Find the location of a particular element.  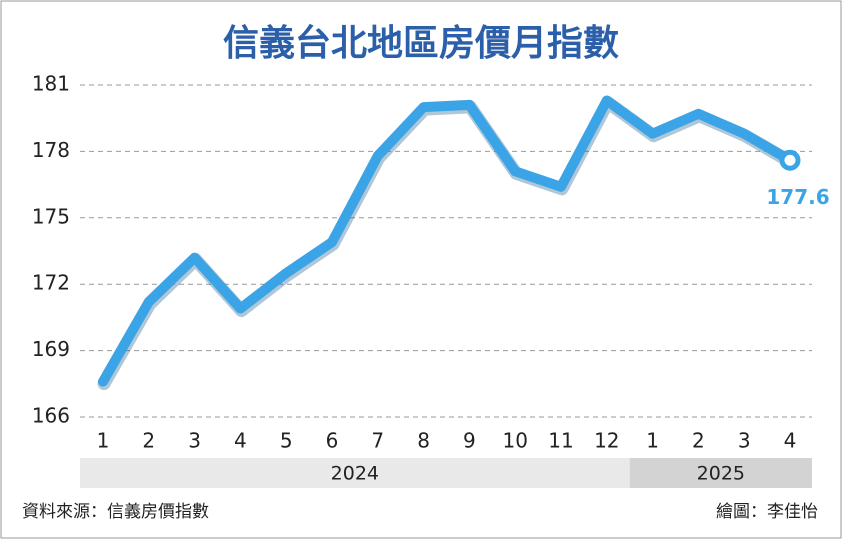

y-tick-label: 166 is located at coordinates (51, 416).